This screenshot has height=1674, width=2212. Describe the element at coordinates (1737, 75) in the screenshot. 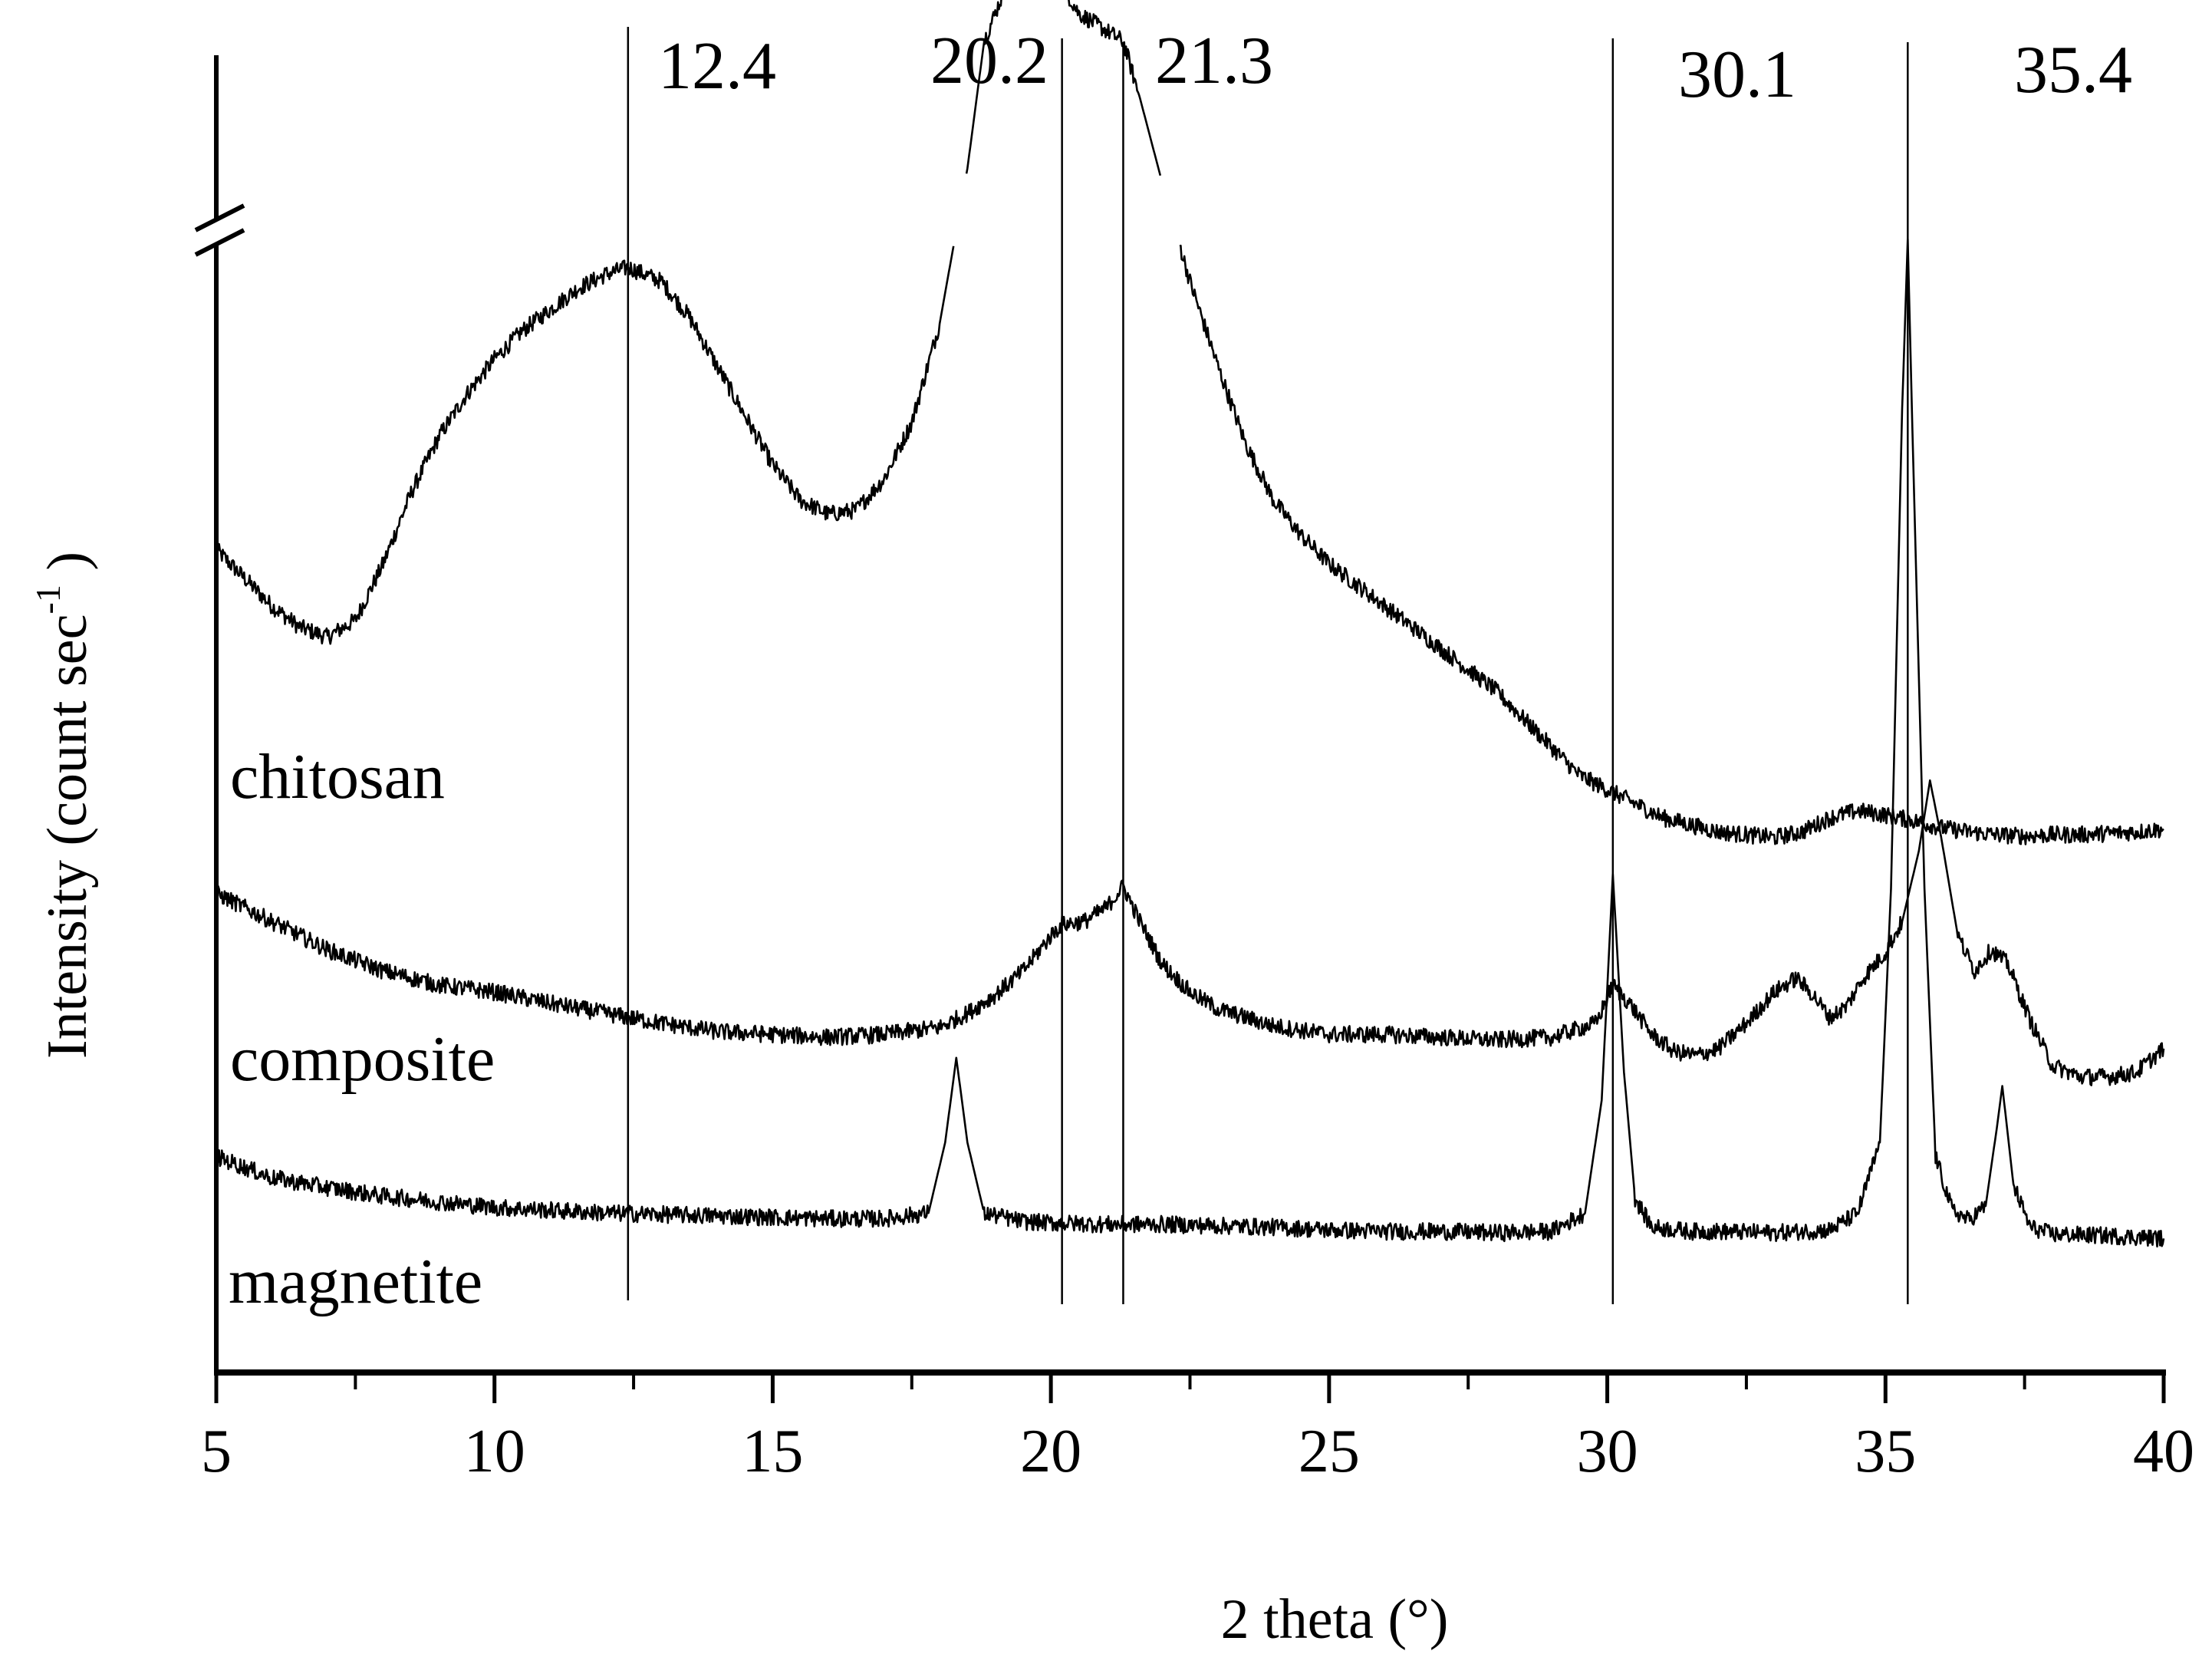

I see `reference-label-30-1: 30.1` at that location.